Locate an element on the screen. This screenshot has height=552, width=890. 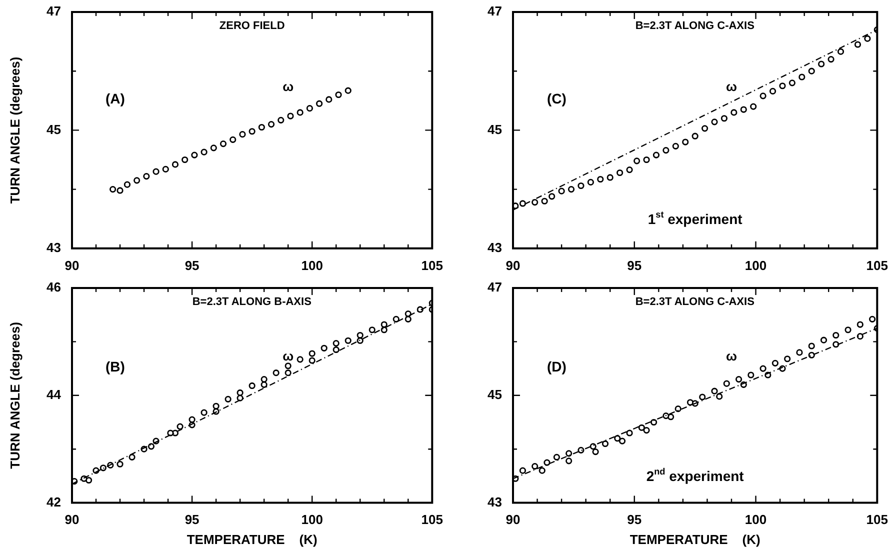
annotation: (A) is located at coordinates (115, 98).